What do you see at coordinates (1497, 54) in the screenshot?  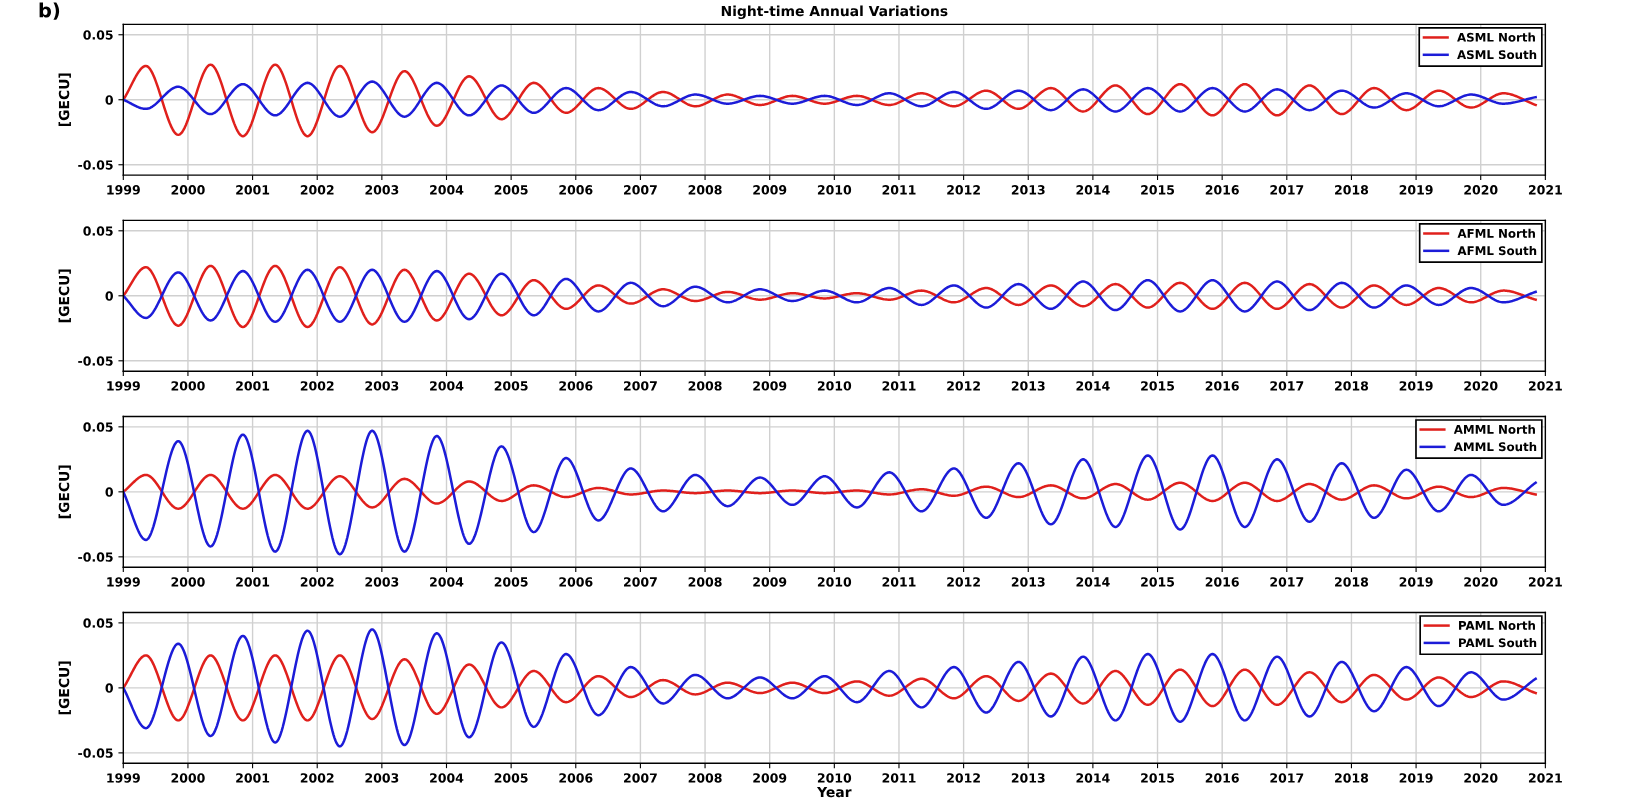 I see `legend-label: ASML South` at bounding box center [1497, 54].